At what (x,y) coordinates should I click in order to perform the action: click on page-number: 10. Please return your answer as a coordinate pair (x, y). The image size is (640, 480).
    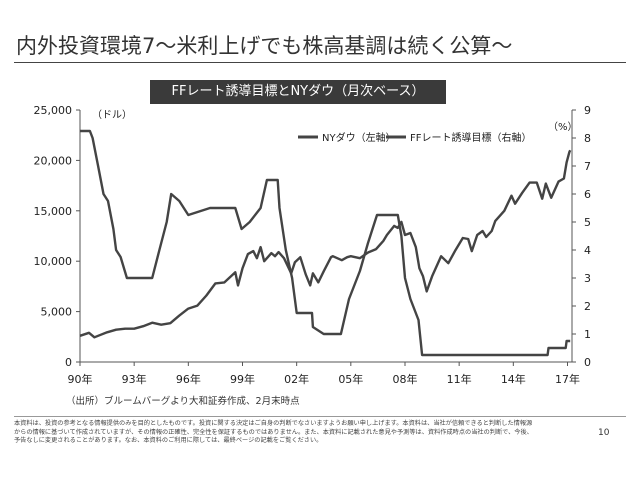
    Looking at the image, I should click on (604, 433).